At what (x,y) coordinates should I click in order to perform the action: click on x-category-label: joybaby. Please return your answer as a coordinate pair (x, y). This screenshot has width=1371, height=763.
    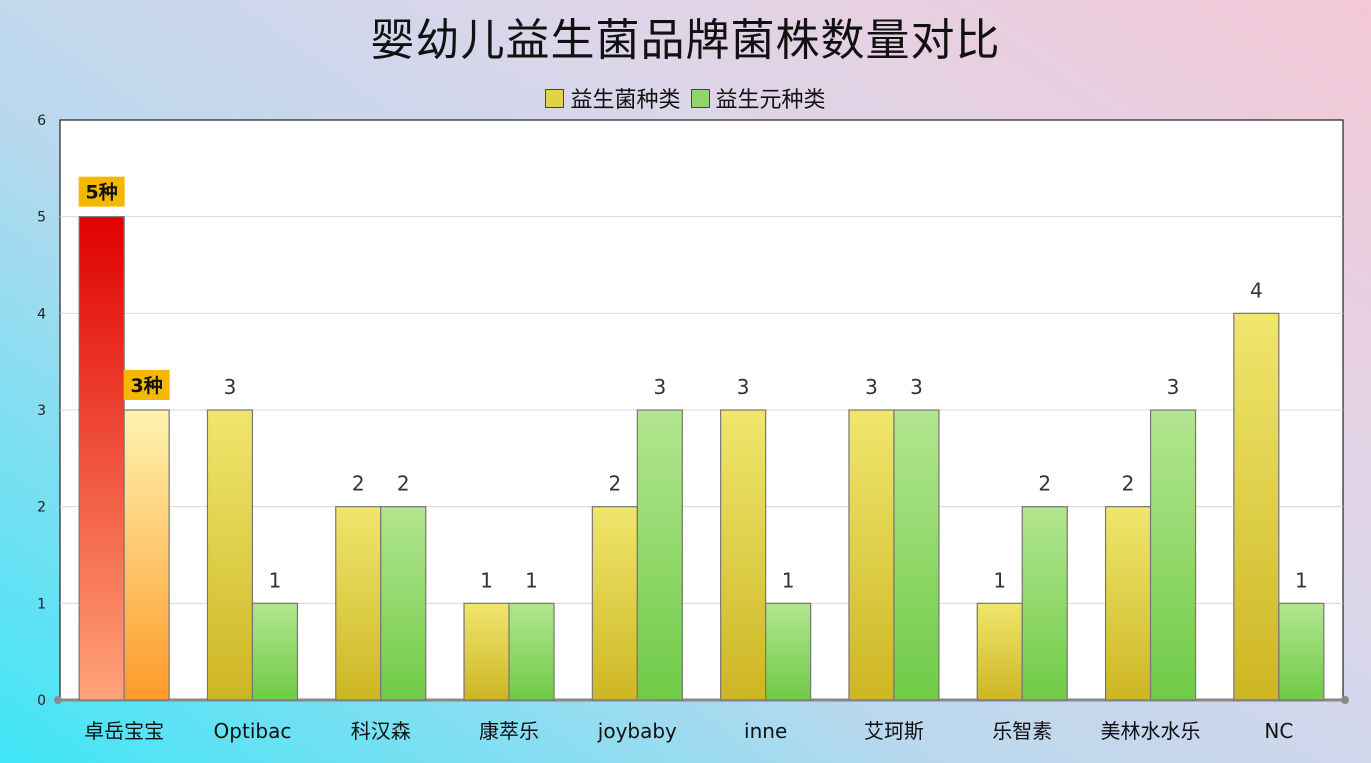
    Looking at the image, I should click on (637, 731).